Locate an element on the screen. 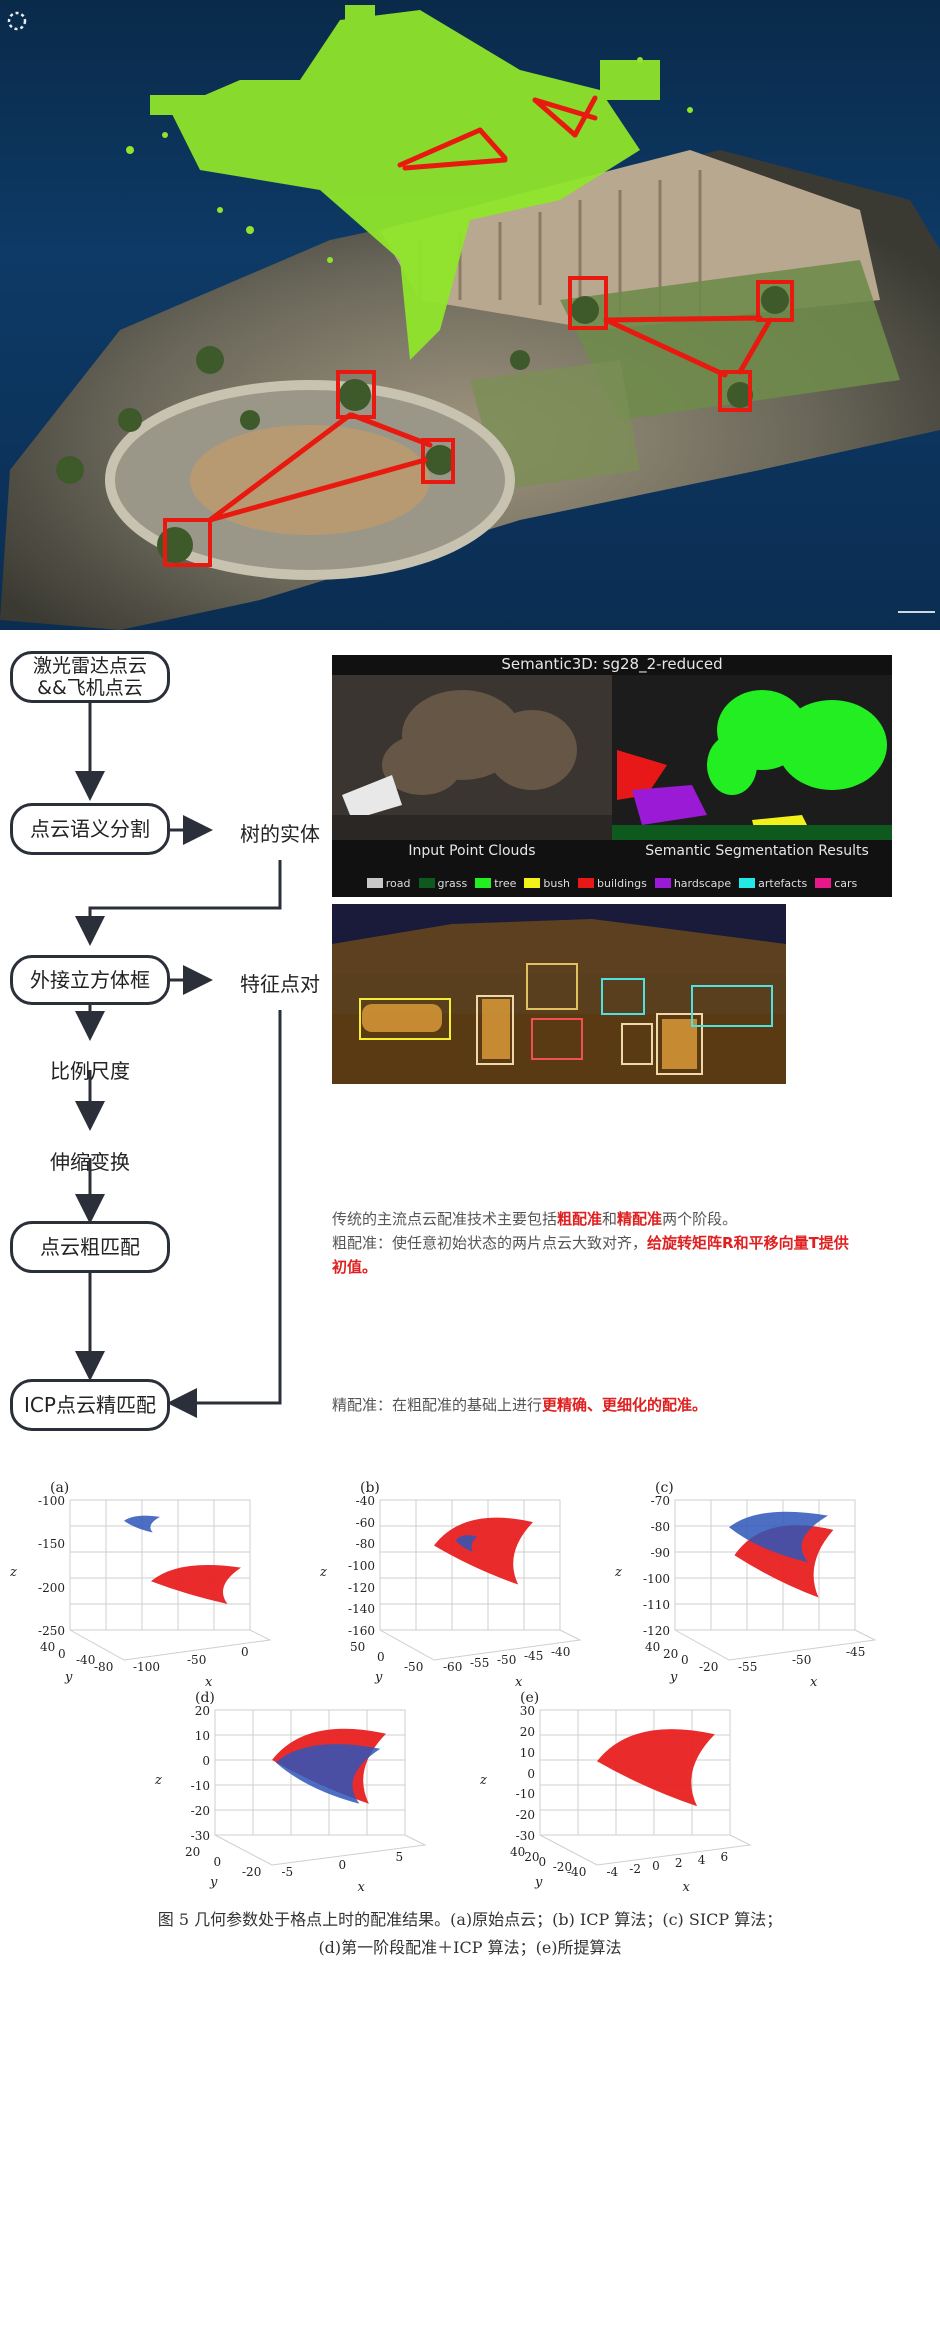  x-tick-label: -2 is located at coordinates (635, 1869).